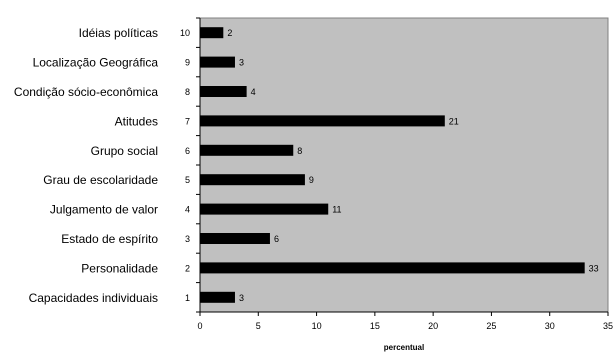  What do you see at coordinates (185, 33) in the screenshot?
I see `category-number: 10` at bounding box center [185, 33].